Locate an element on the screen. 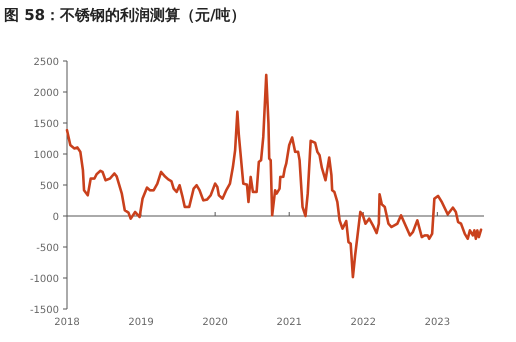  y-tick-label: 1500 is located at coordinates (46, 124).